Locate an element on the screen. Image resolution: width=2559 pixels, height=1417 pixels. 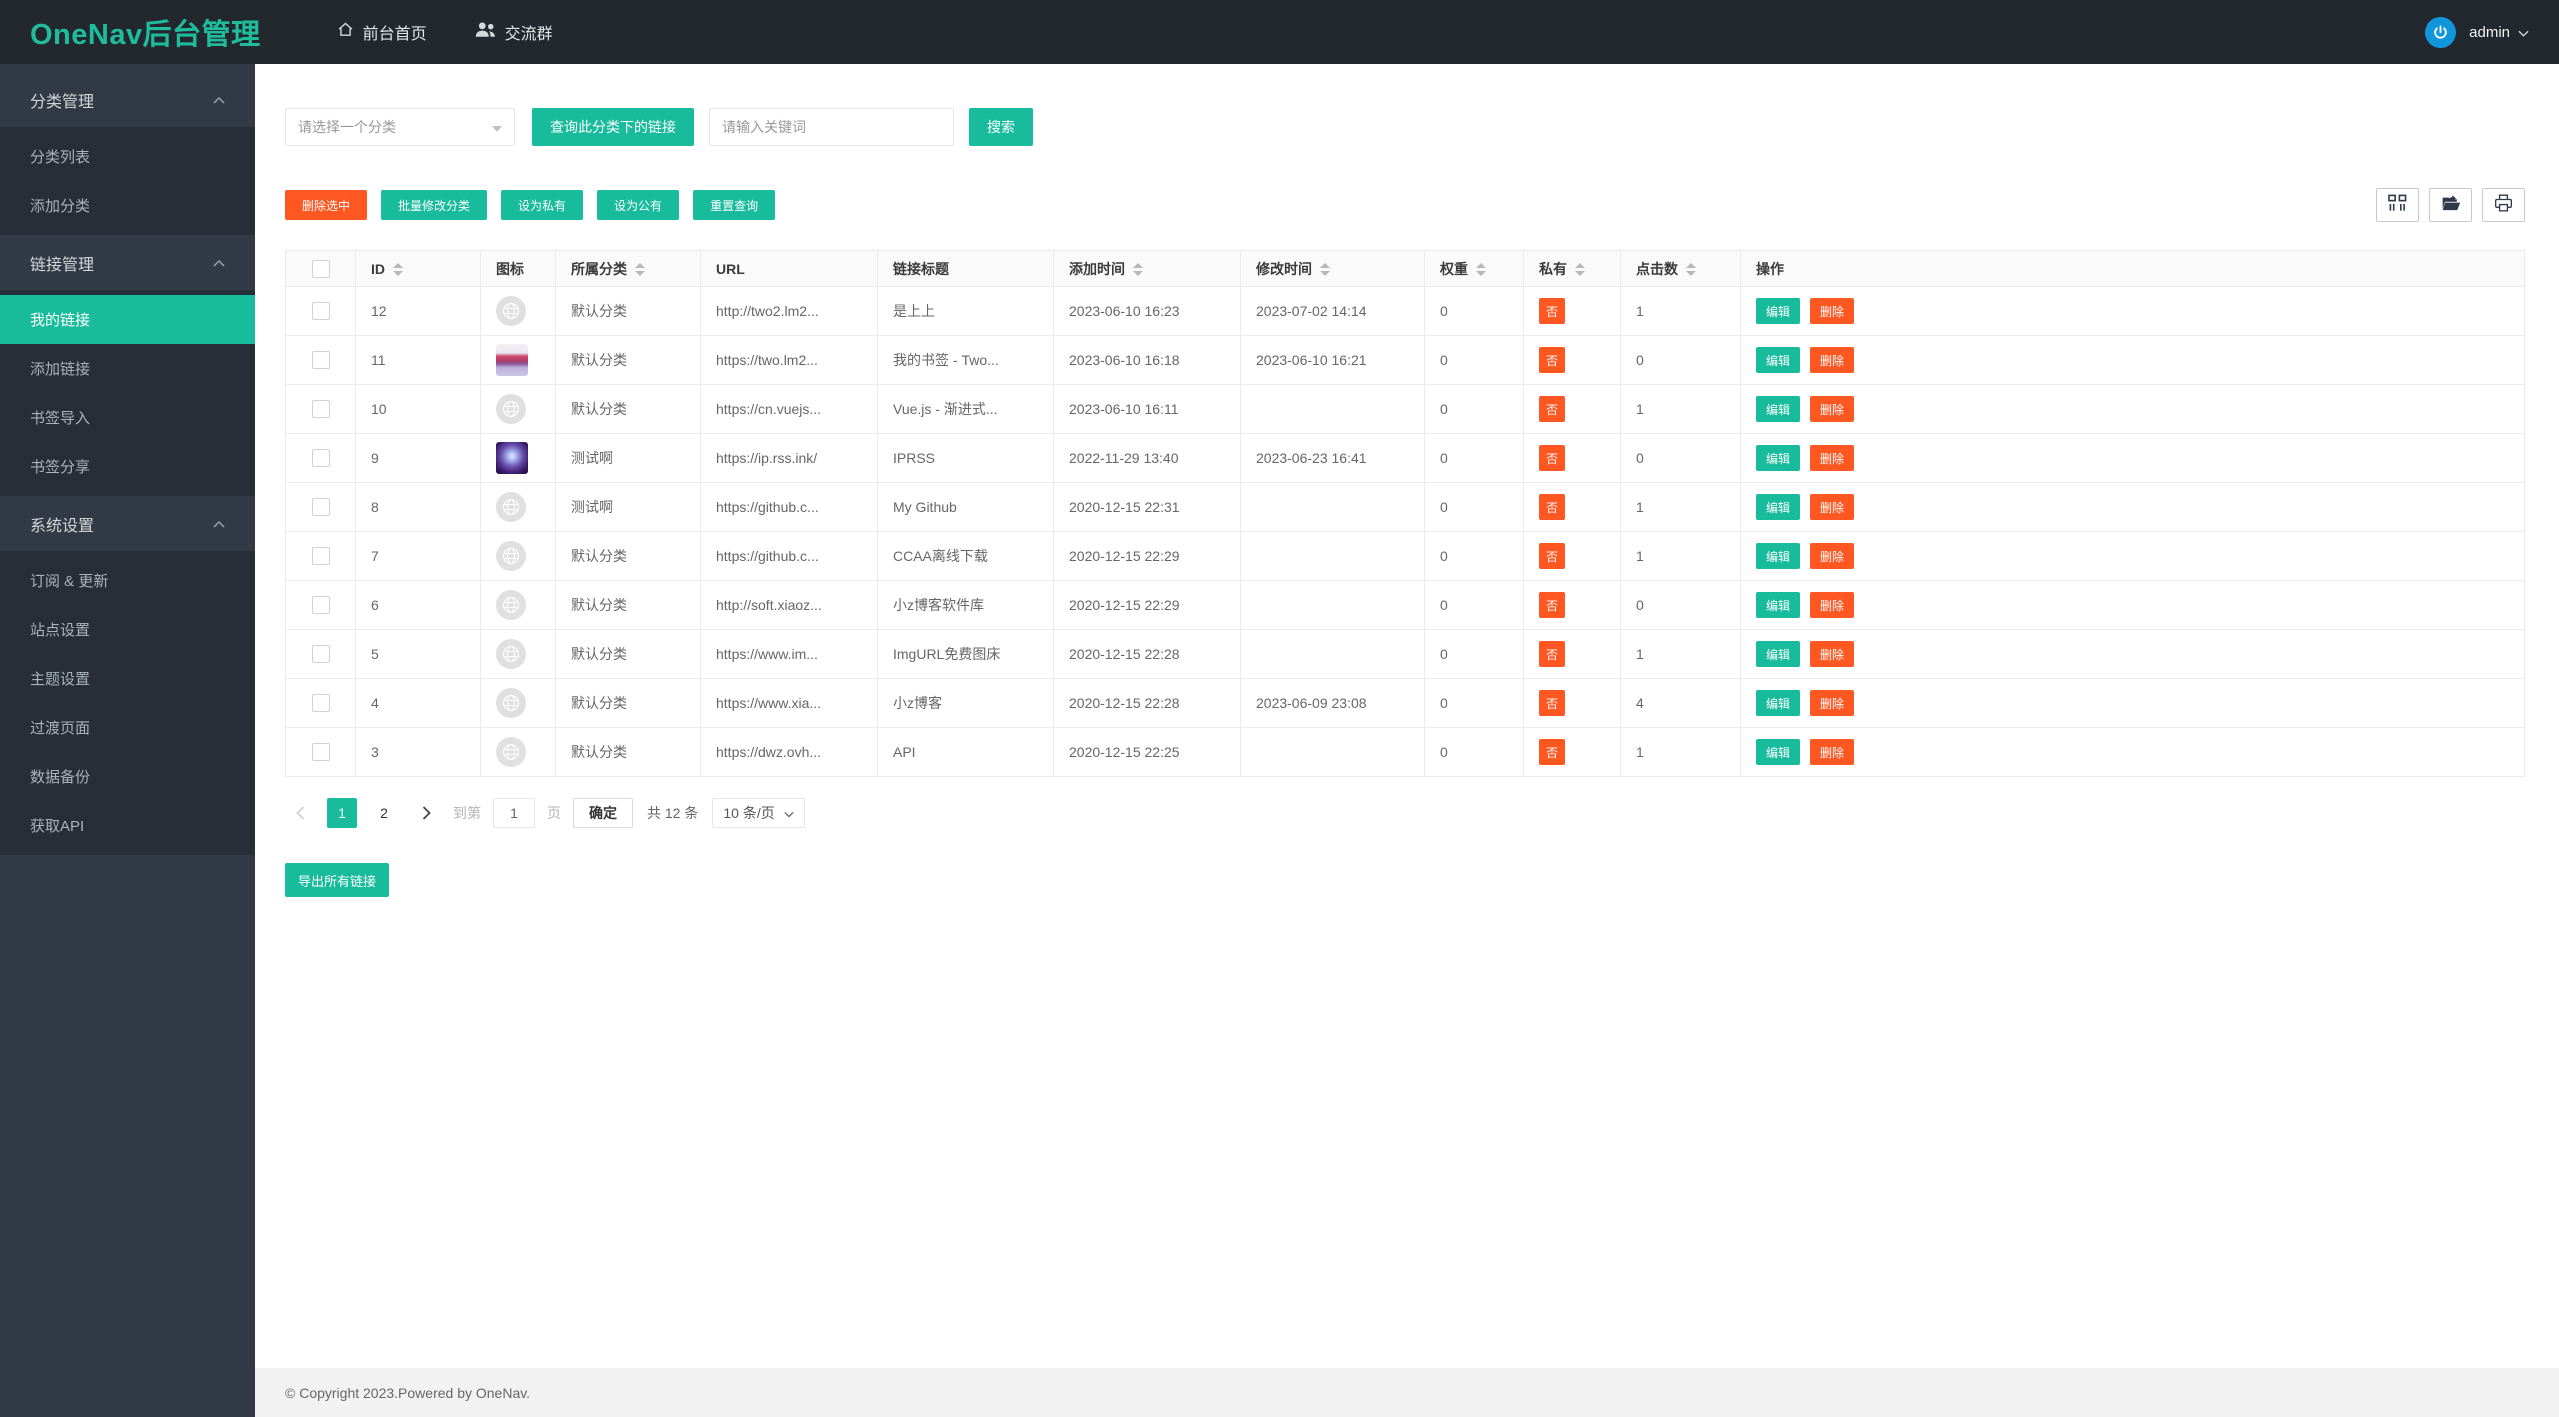
sidebar-item: 添加分类 is located at coordinates (60, 206).